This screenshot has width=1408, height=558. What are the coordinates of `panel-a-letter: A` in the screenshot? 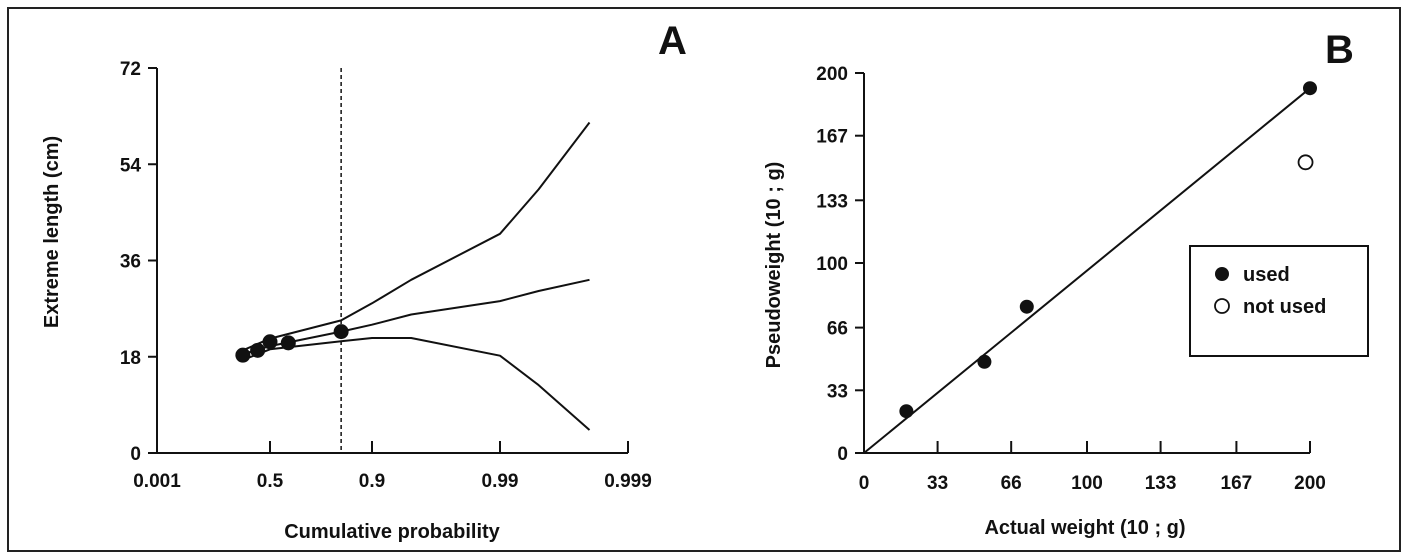 It's located at (672, 41).